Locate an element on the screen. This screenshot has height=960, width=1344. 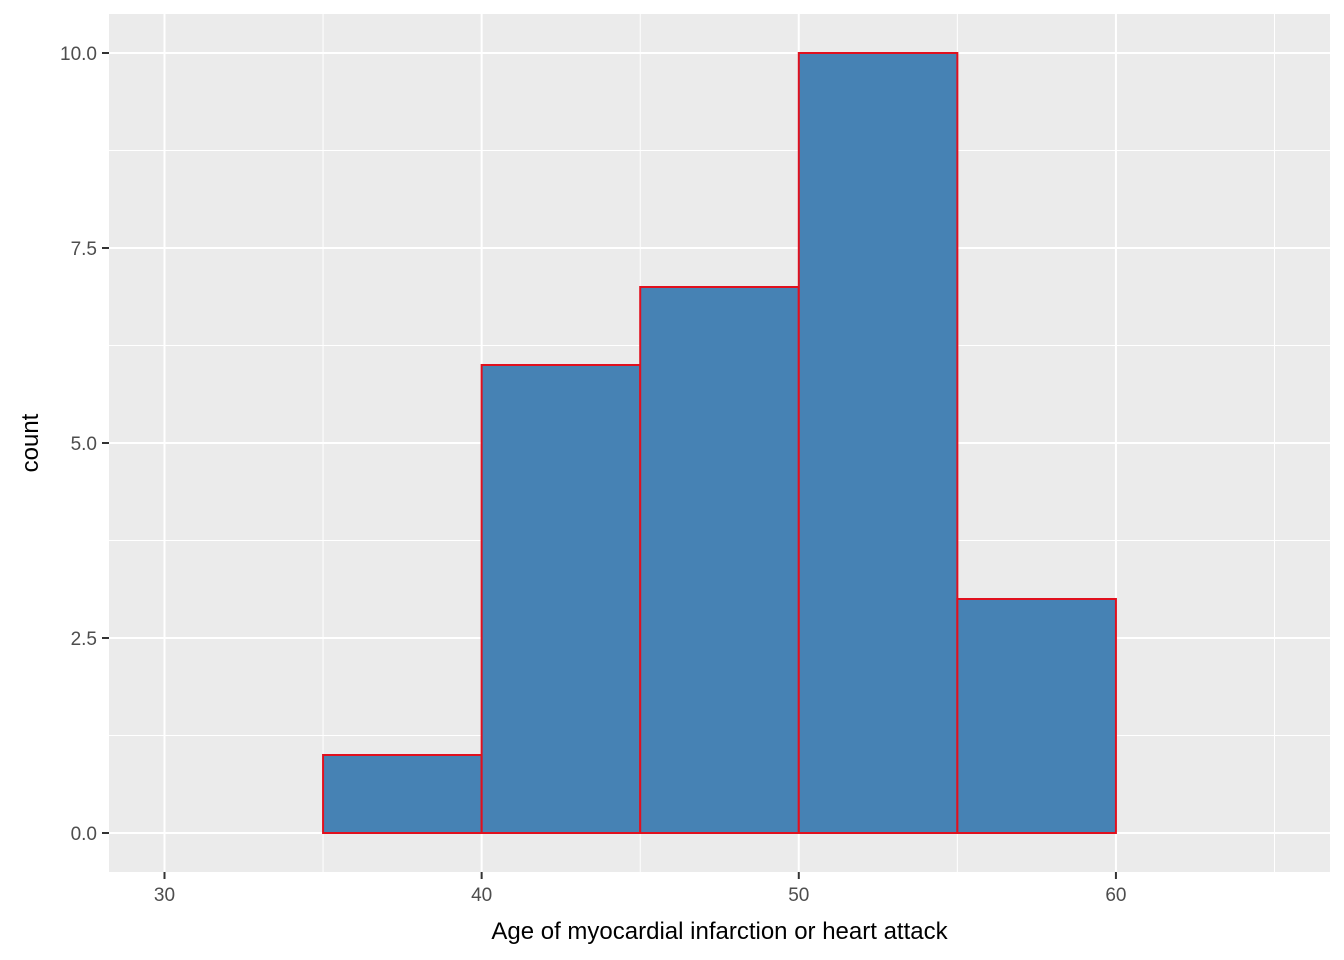
y-axis: 0.0 2.5 5.0 7.5 10.0 is located at coordinates (84, 444).